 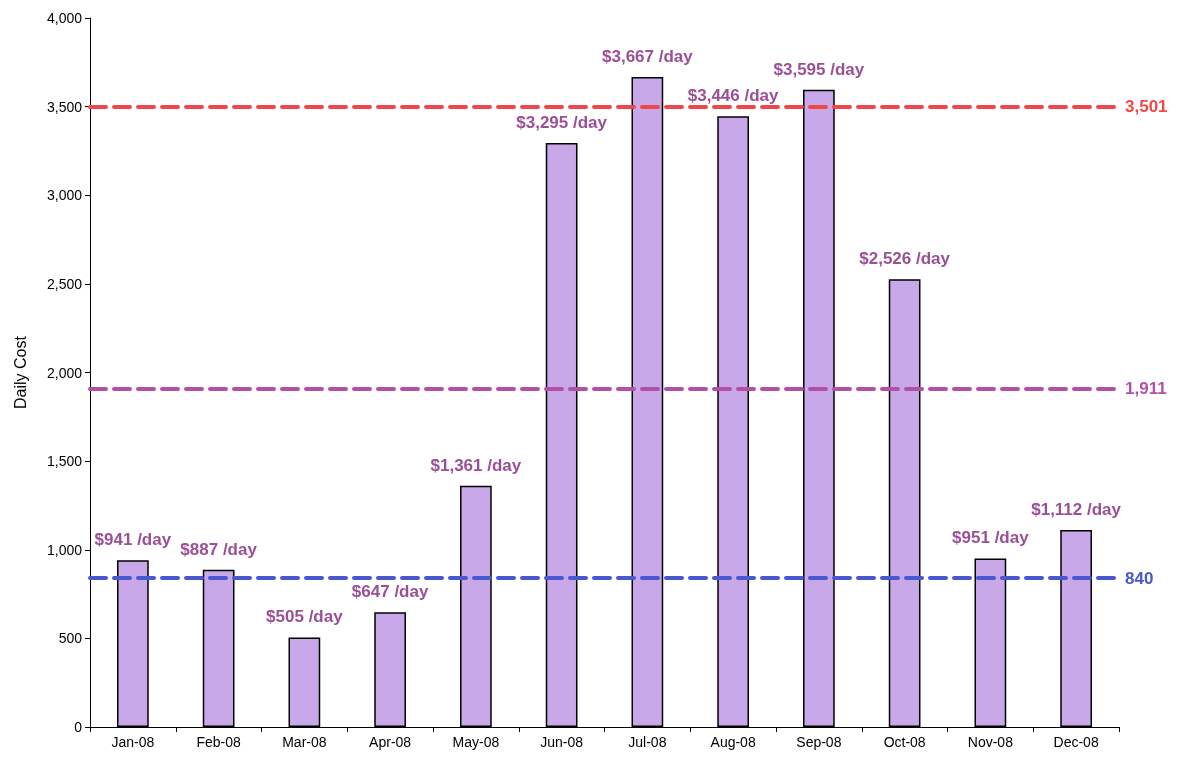 What do you see at coordinates (390, 742) in the screenshot?
I see `x-tick-label: Apr-08` at bounding box center [390, 742].